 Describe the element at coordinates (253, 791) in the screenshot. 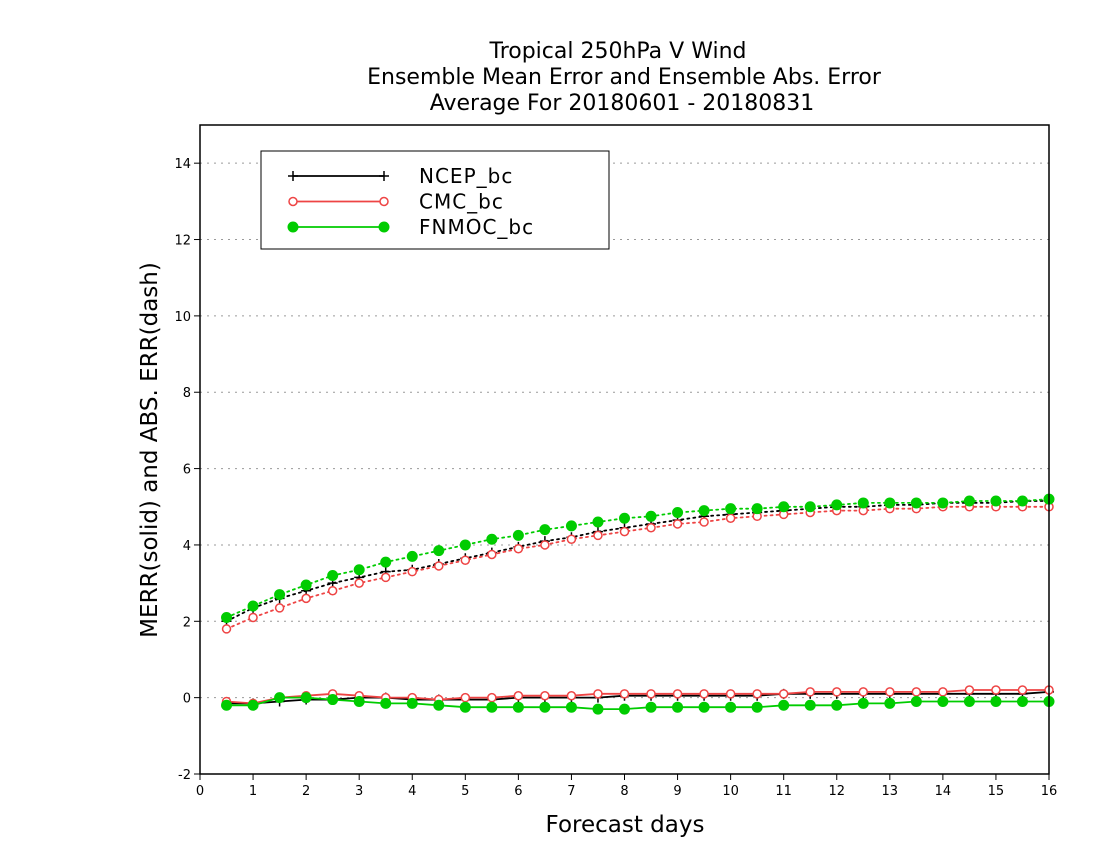

I see `x-tick-label: 1` at that location.